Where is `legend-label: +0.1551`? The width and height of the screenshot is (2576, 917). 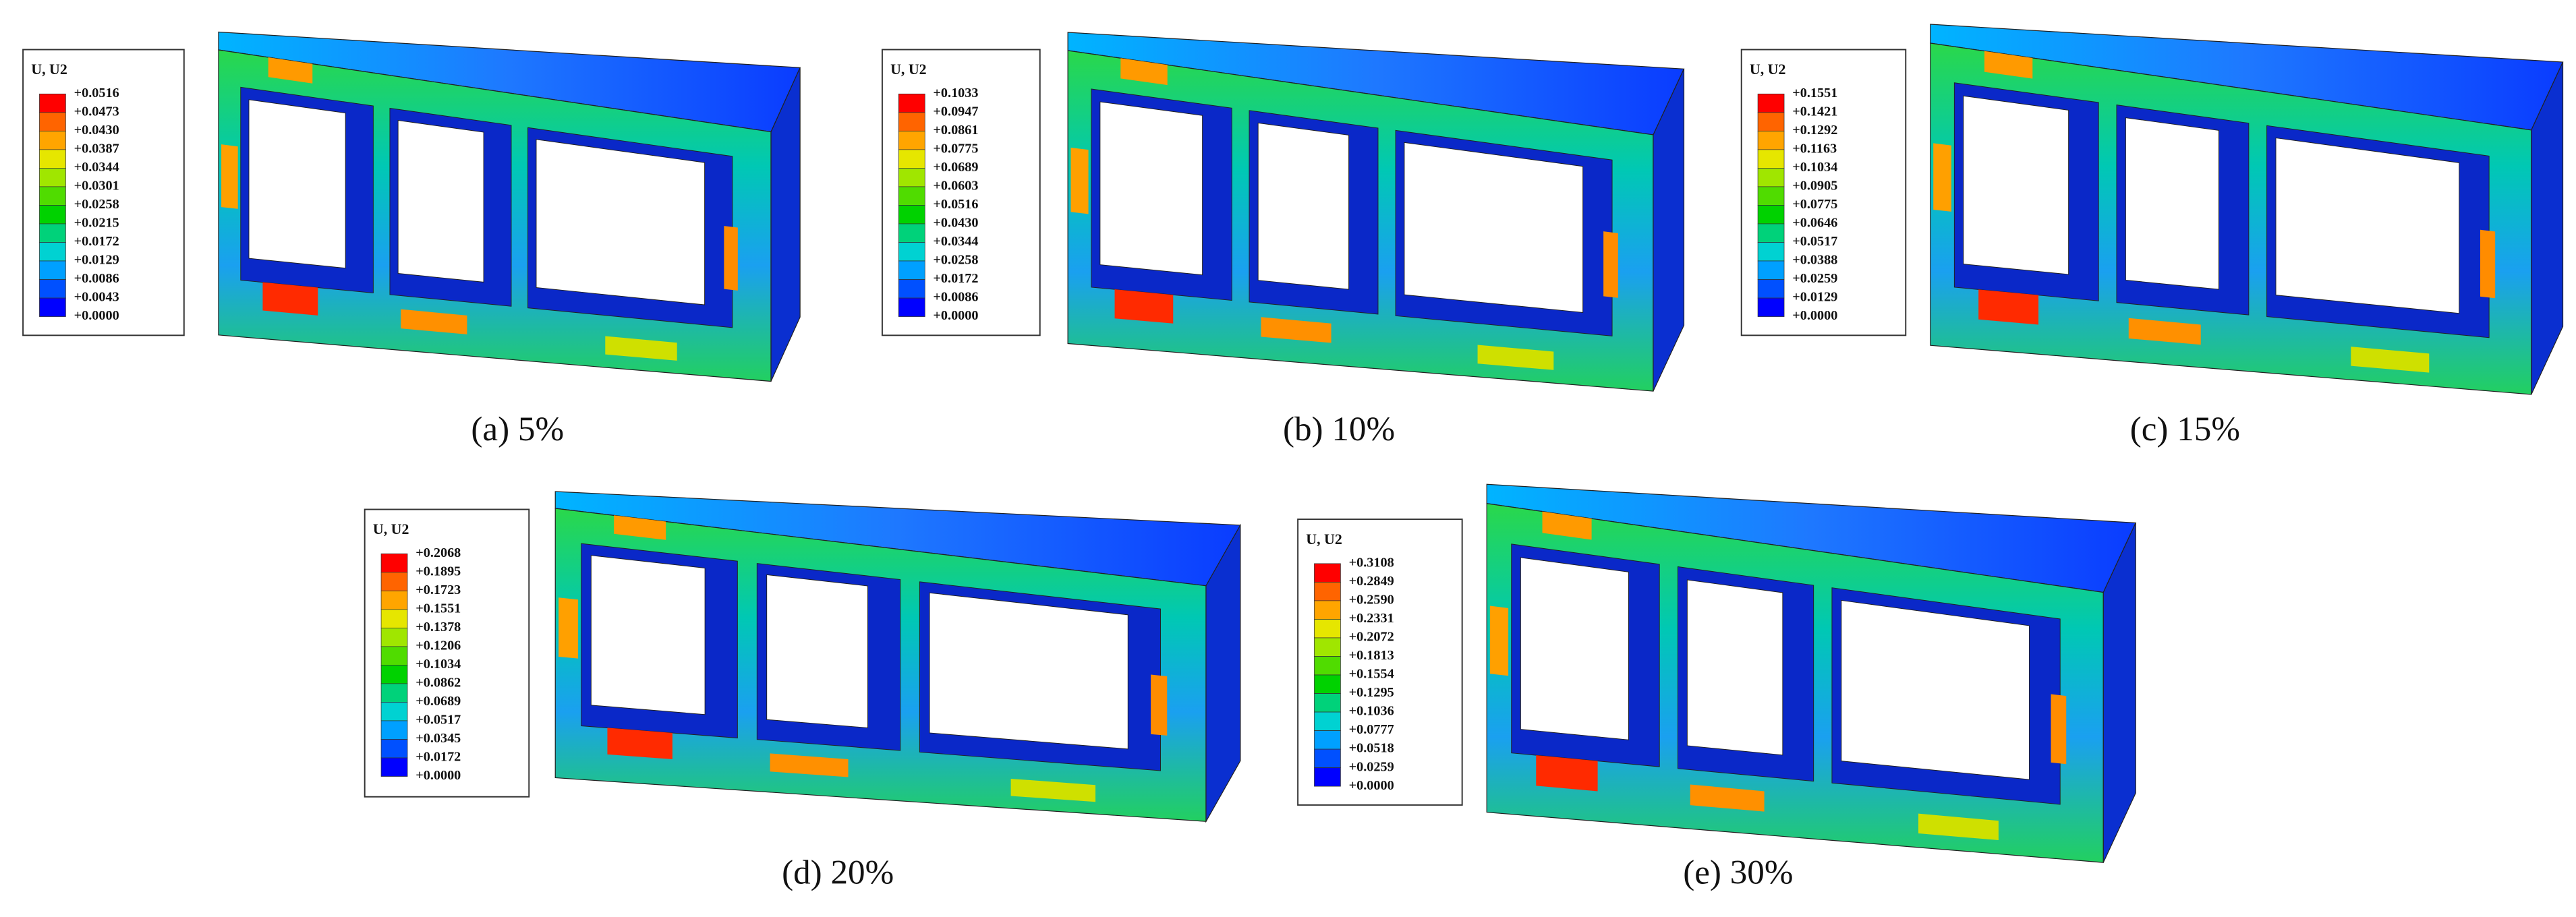
legend-label: +0.1551 is located at coordinates (1814, 93).